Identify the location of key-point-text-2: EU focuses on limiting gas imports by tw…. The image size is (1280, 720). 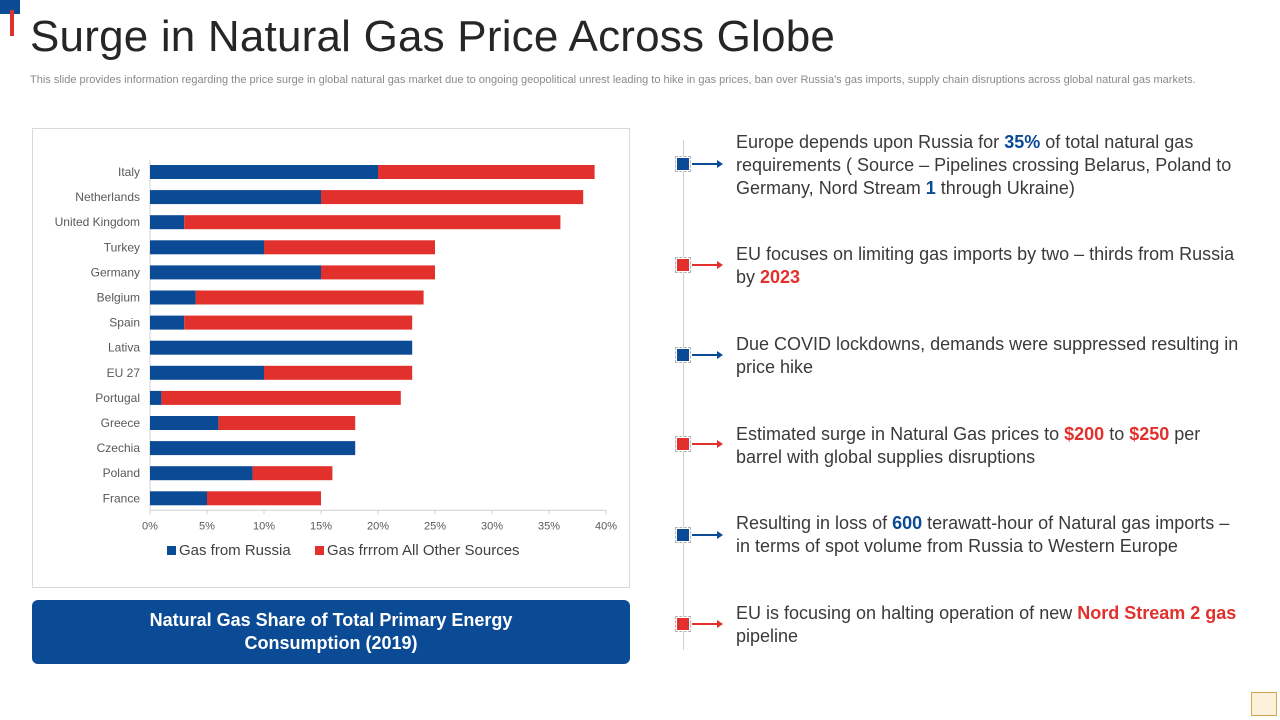
(991, 266).